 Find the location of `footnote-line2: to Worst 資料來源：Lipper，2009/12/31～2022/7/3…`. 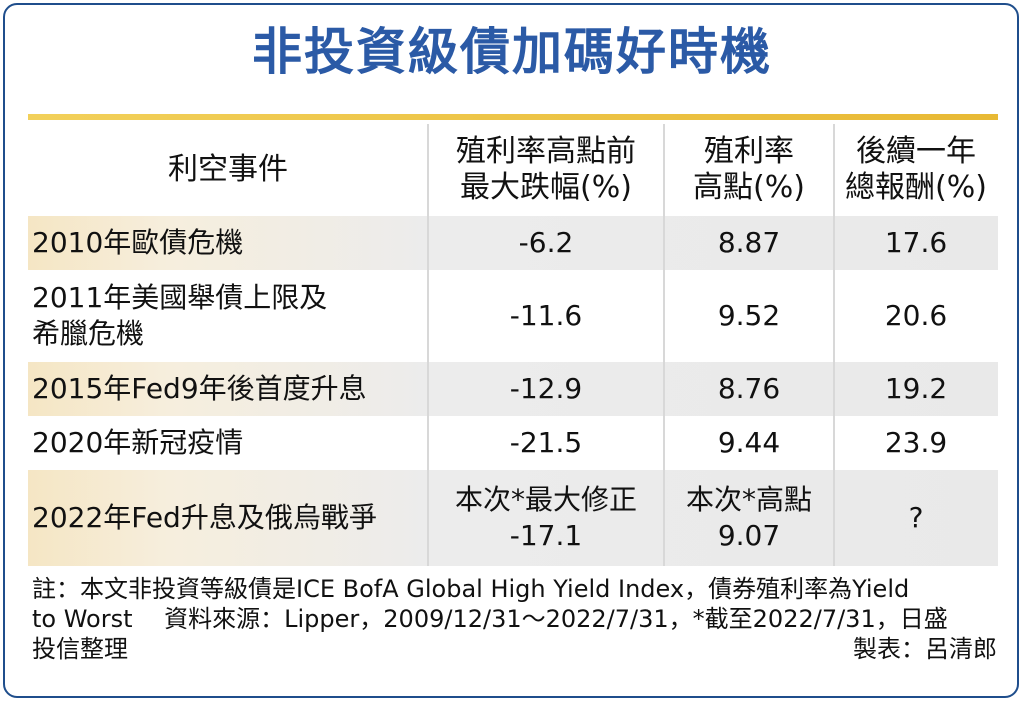

footnote-line2: to Worst 資料來源：Lipper，2009/12/31～2022/7/3… is located at coordinates (490, 619).